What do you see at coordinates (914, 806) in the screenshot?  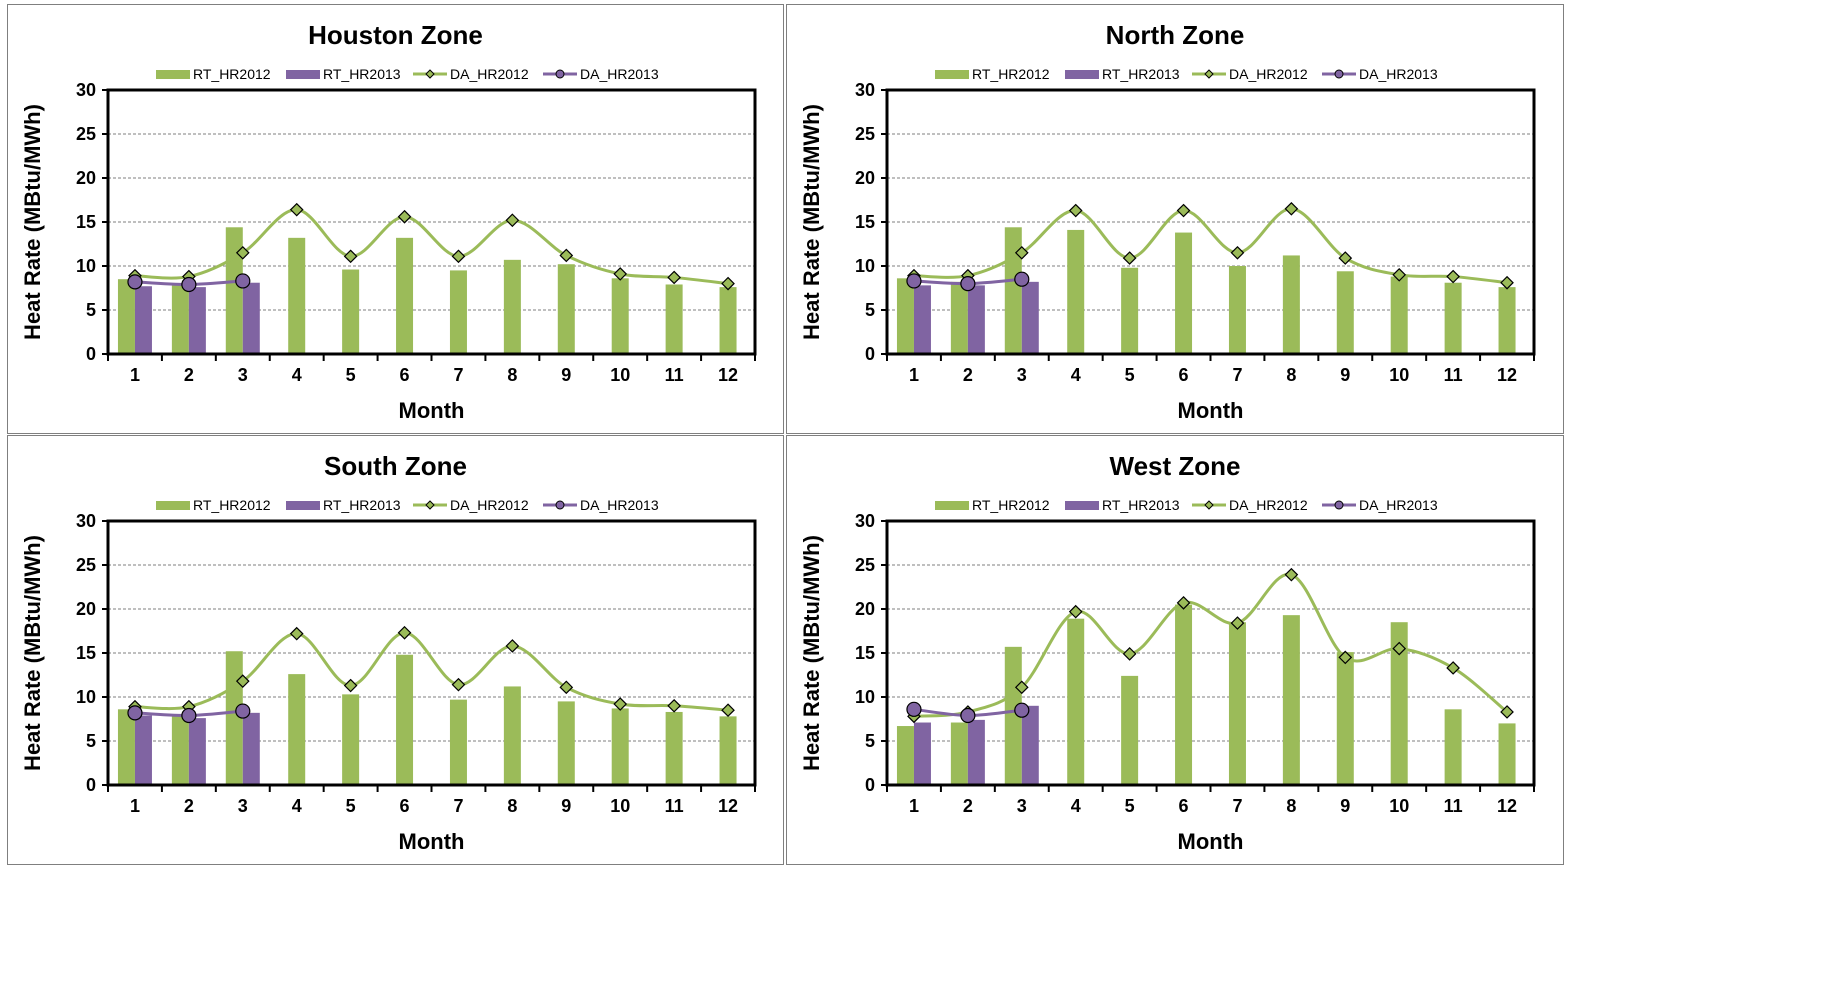 I see `x-tick-label: 1` at bounding box center [914, 806].